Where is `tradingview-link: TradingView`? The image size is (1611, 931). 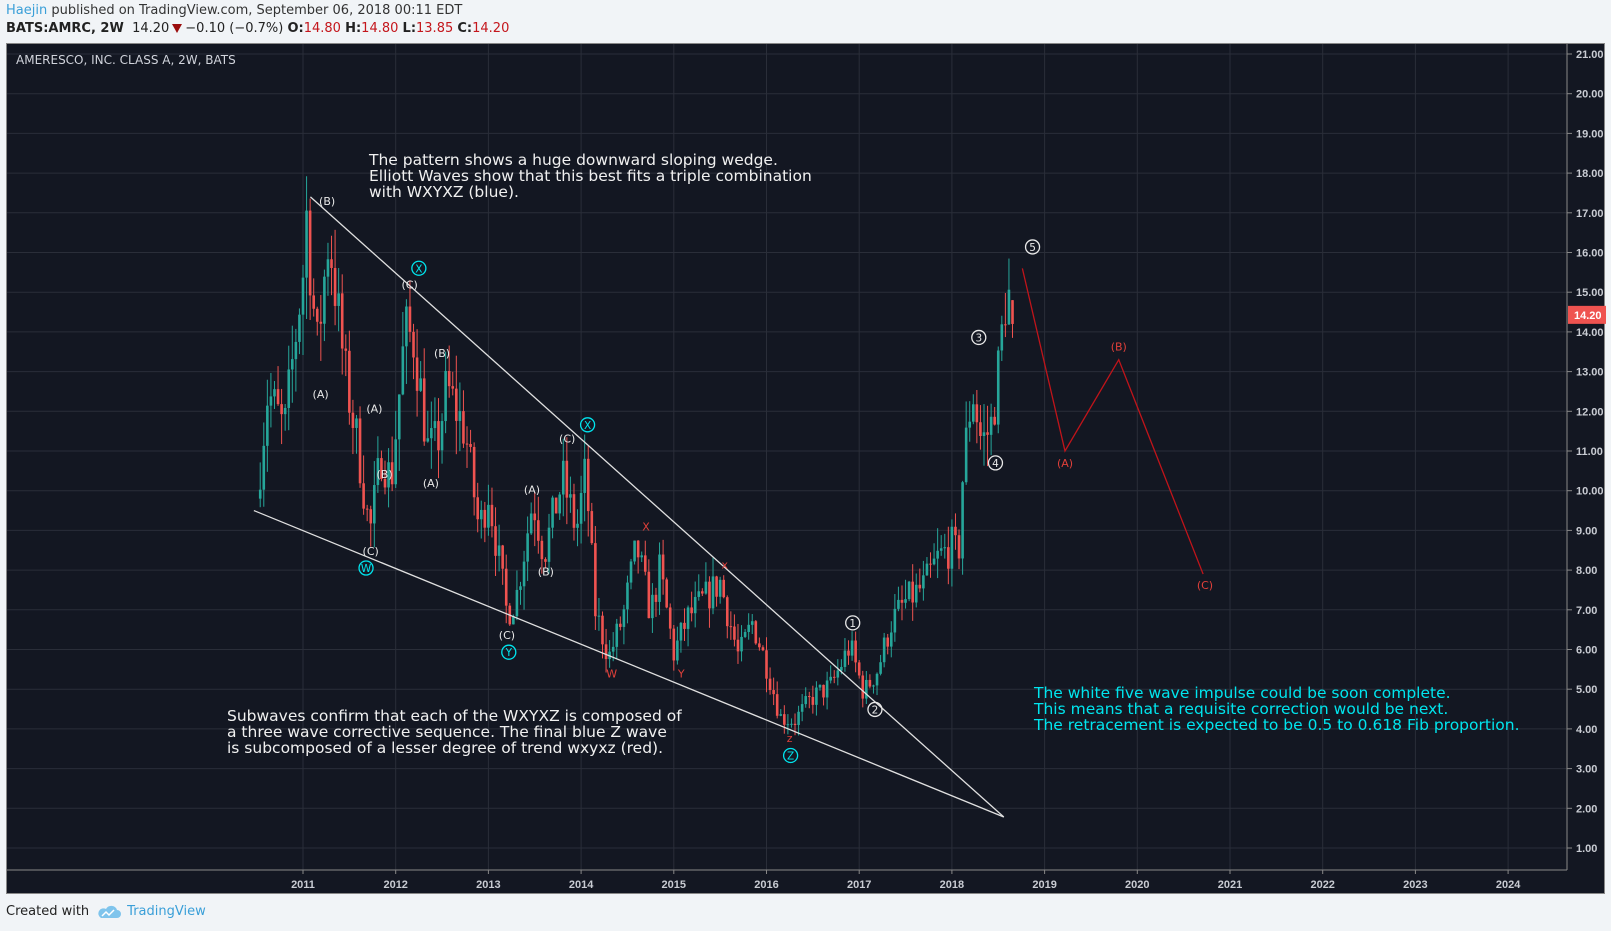
tradingview-link: TradingView is located at coordinates (151, 911).